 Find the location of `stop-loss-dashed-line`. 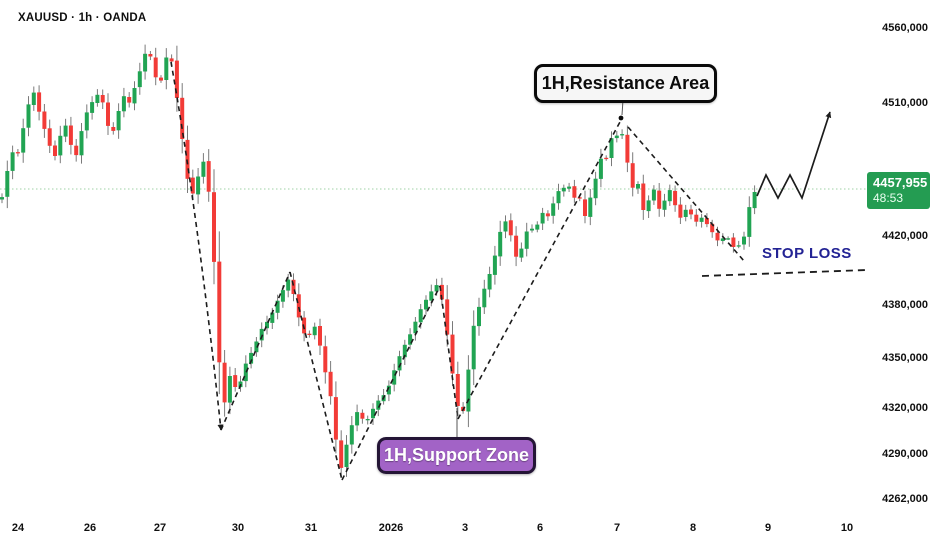

stop-loss-dashed-line is located at coordinates (784, 273).